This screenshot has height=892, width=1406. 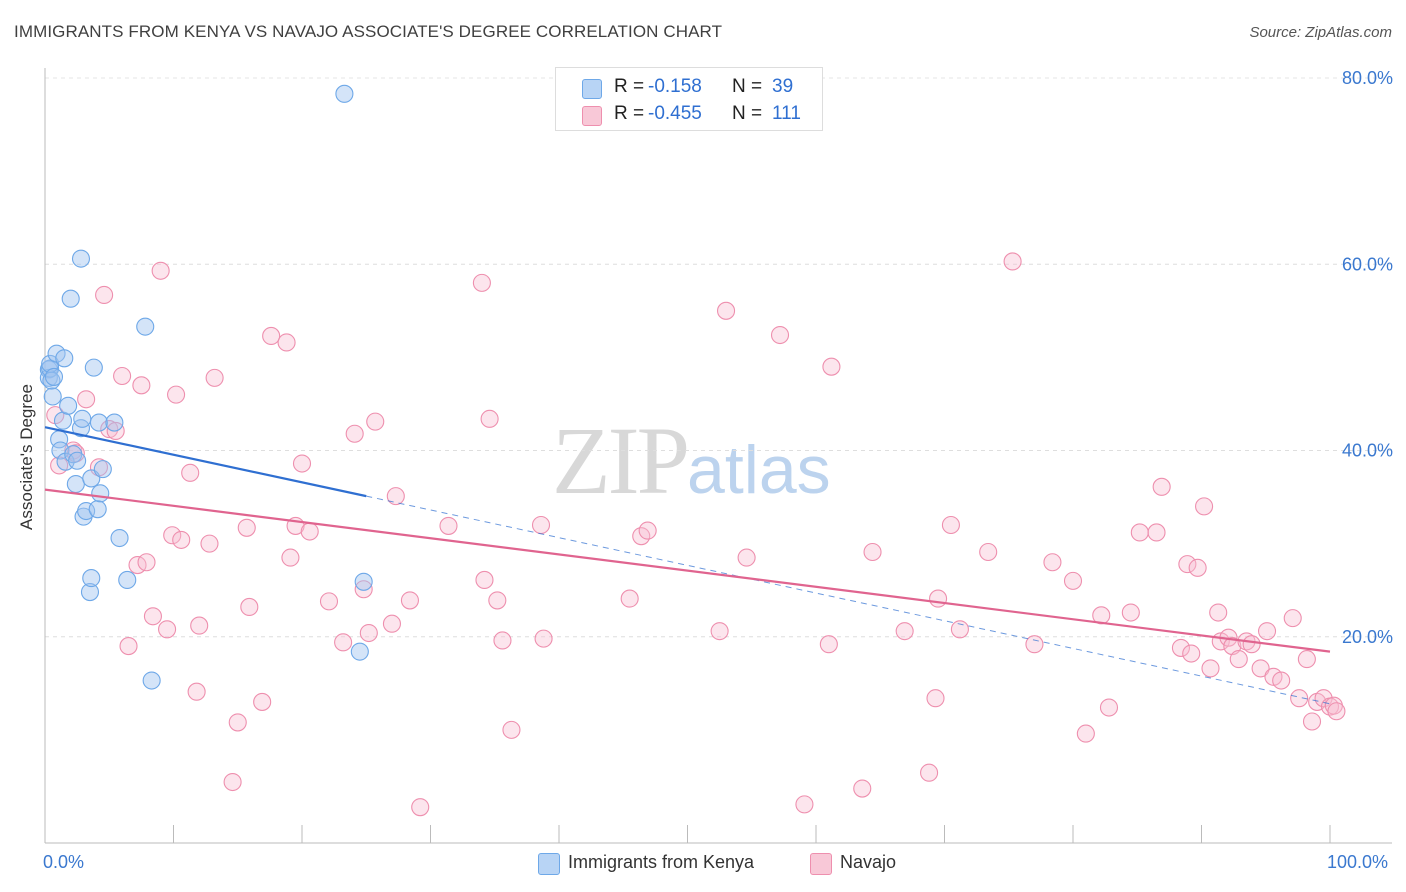 What do you see at coordinates (691, 460) in the screenshot?
I see `watermark: ZIPatlas` at bounding box center [691, 460].